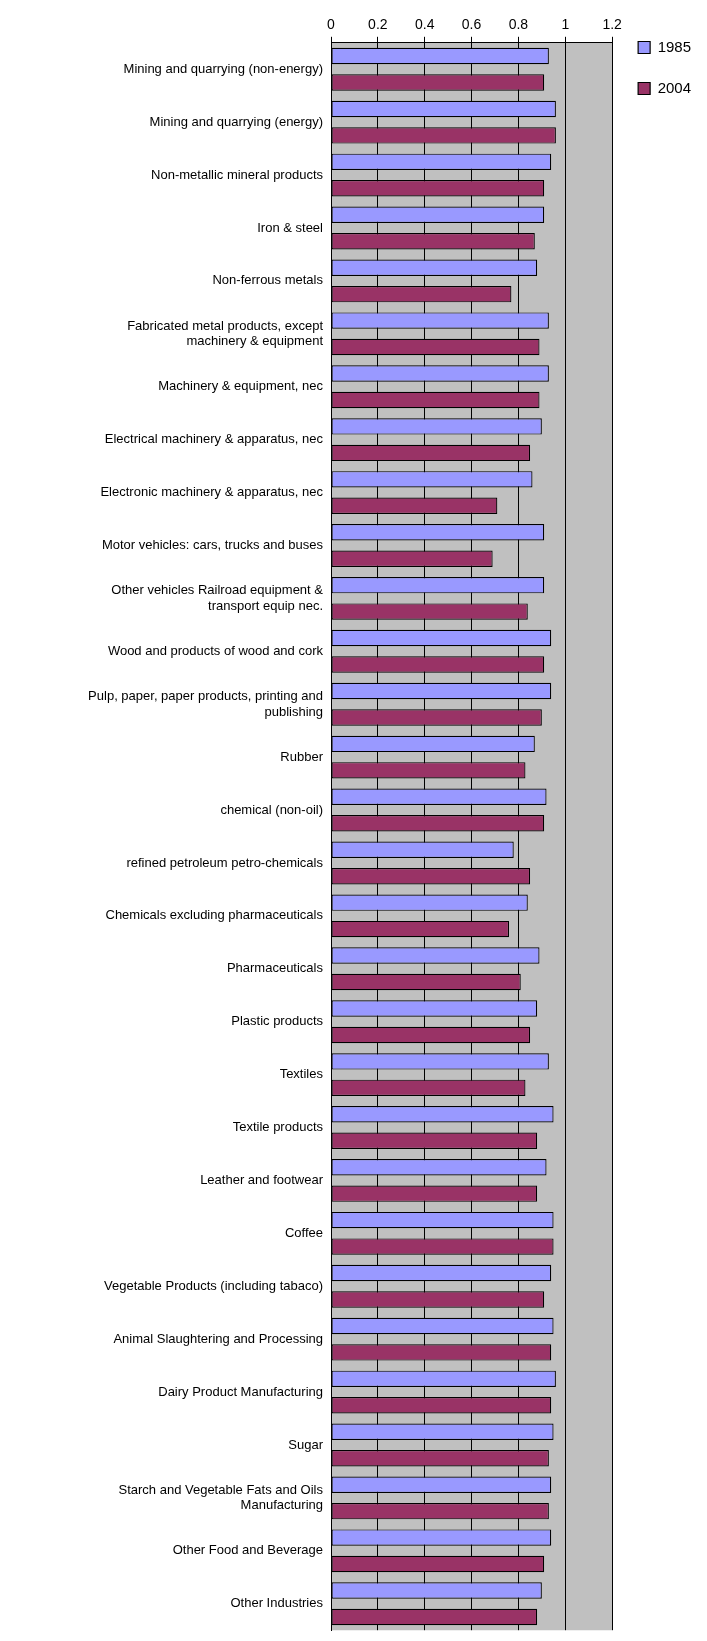 This screenshot has width=707, height=1641. Describe the element at coordinates (301, 1074) in the screenshot. I see `y-tick-label: Textiles` at that location.